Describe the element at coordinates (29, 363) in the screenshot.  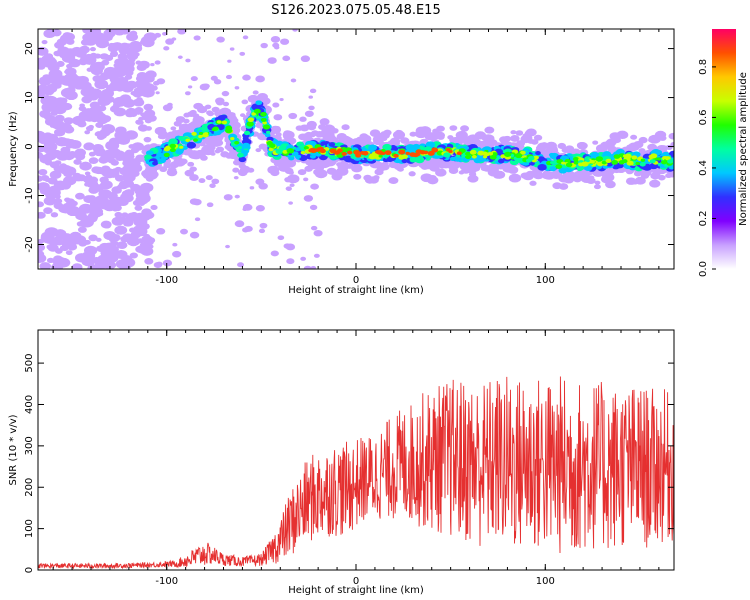
I see `snr-ytick-label: 500` at that location.